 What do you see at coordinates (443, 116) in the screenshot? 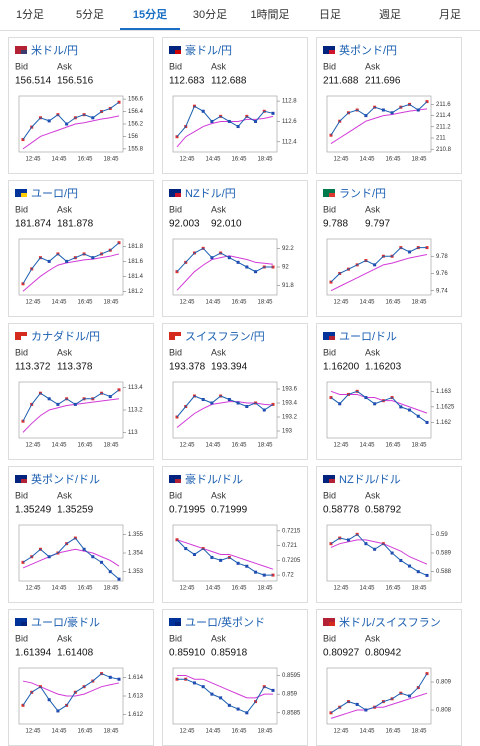
I see `y-tick-label: 211.4` at bounding box center [443, 116].